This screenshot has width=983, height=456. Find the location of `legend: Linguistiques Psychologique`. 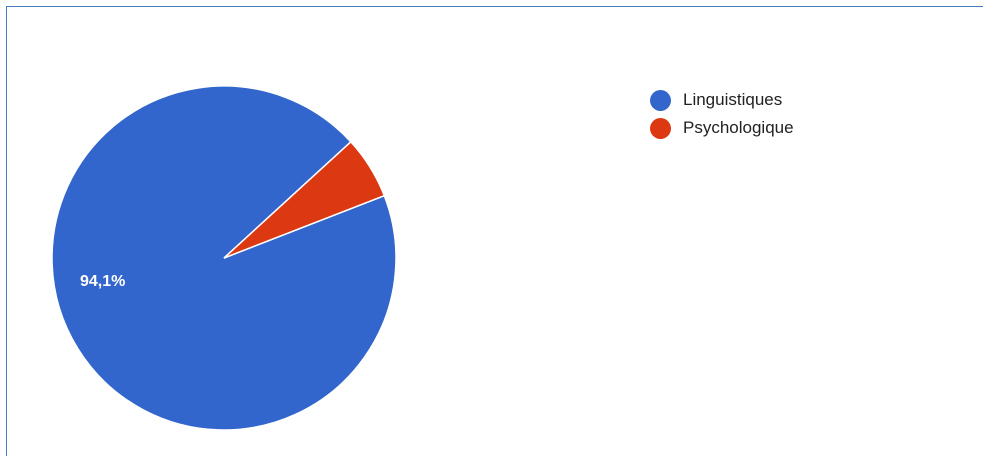

legend: Linguistiques Psychologique is located at coordinates (722, 114).